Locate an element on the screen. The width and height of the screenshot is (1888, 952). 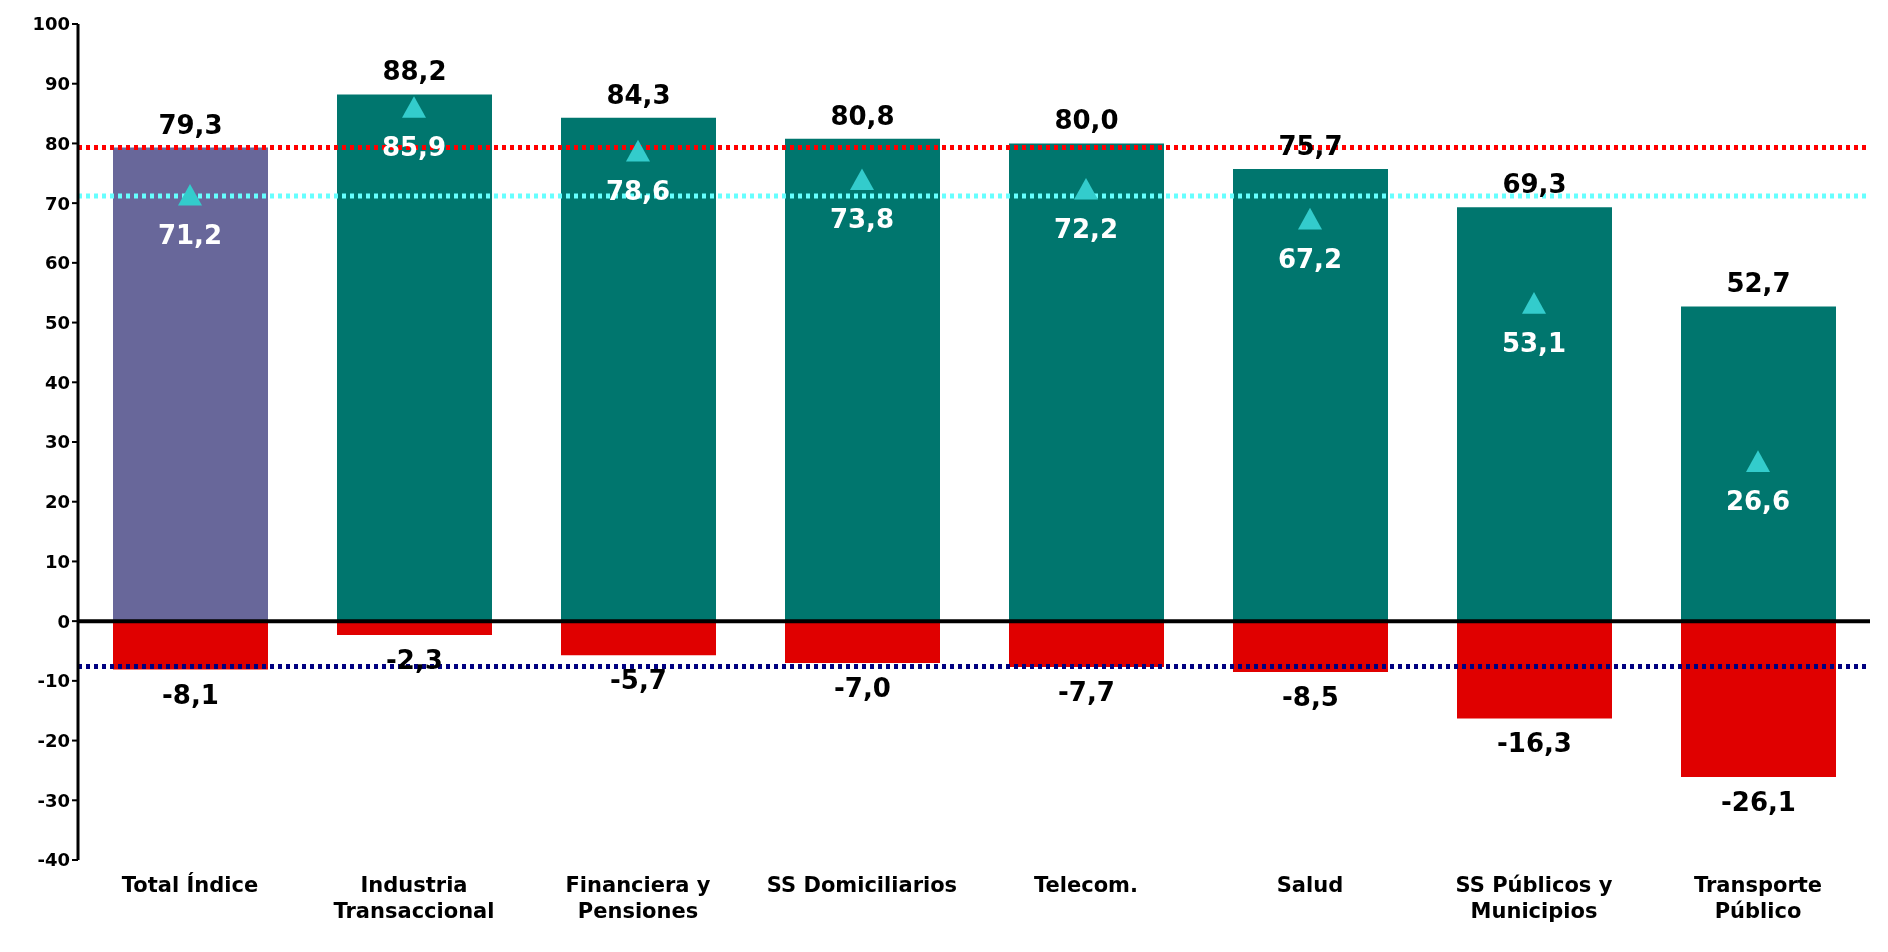
x-tick-label: SS Domiciliarios is located at coordinates (862, 885).